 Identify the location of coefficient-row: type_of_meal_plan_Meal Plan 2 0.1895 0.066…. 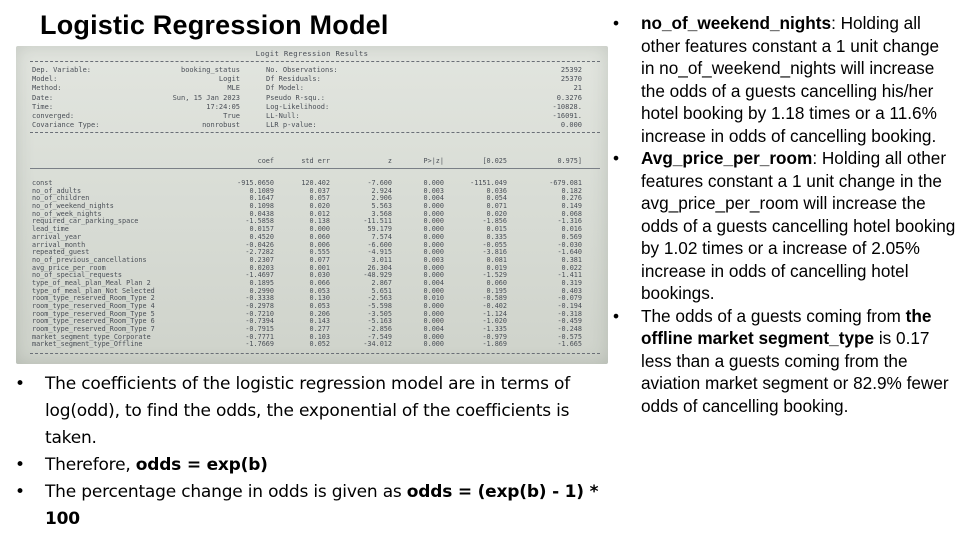
(312, 283).